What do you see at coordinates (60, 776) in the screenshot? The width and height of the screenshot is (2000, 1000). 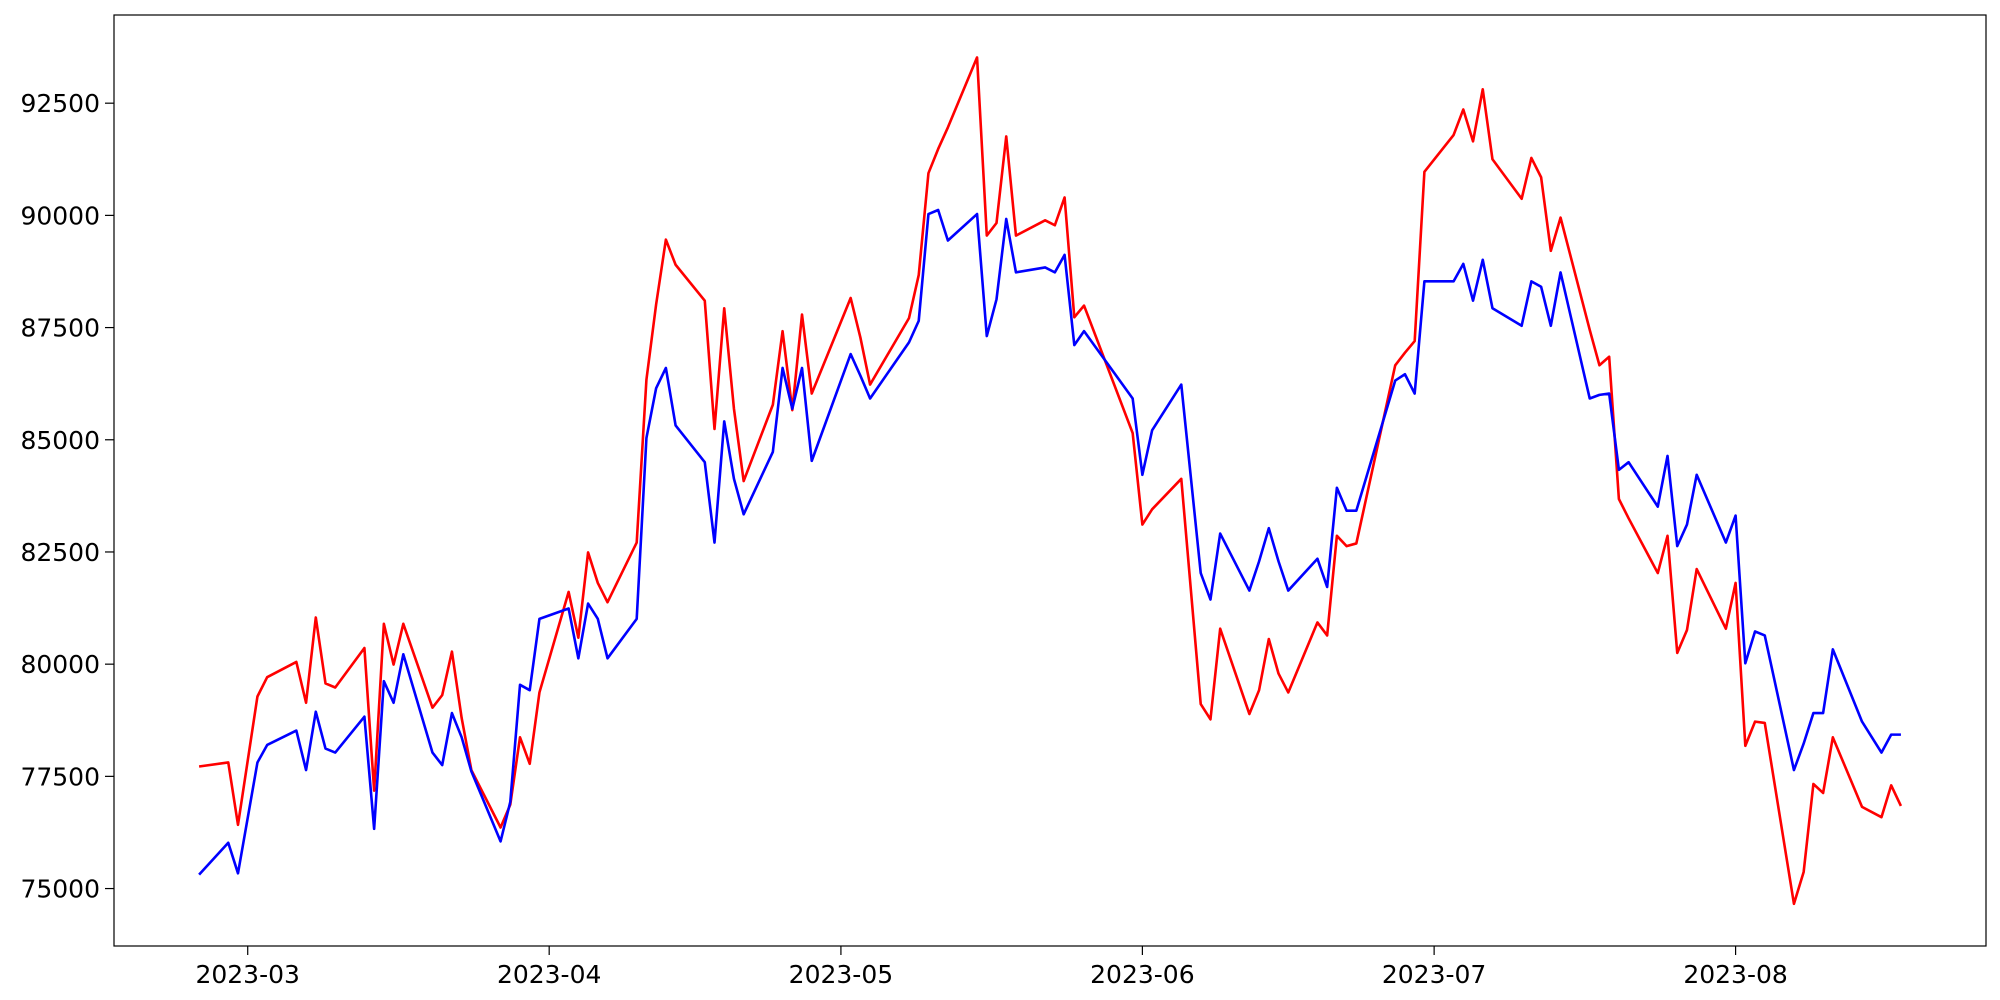 I see `y-tick-label: 77500` at bounding box center [60, 776].